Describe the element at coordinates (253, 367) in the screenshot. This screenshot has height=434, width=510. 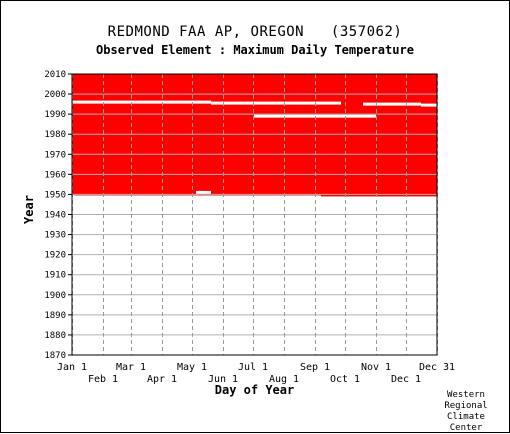
I see `x-tick-label: Jul 1` at that location.